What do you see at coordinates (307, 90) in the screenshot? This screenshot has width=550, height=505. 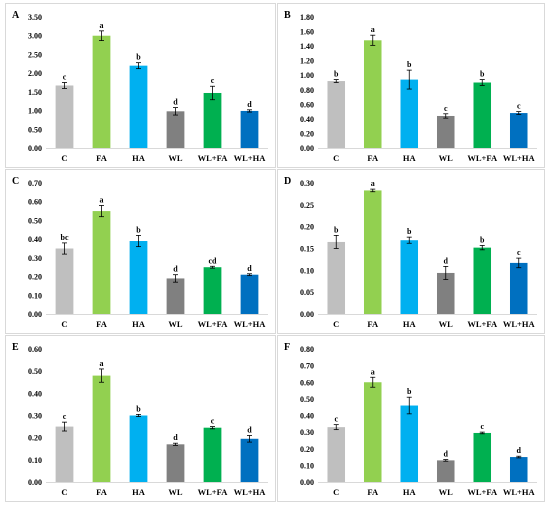 I see `y-tick-label: 0.80` at bounding box center [307, 90].